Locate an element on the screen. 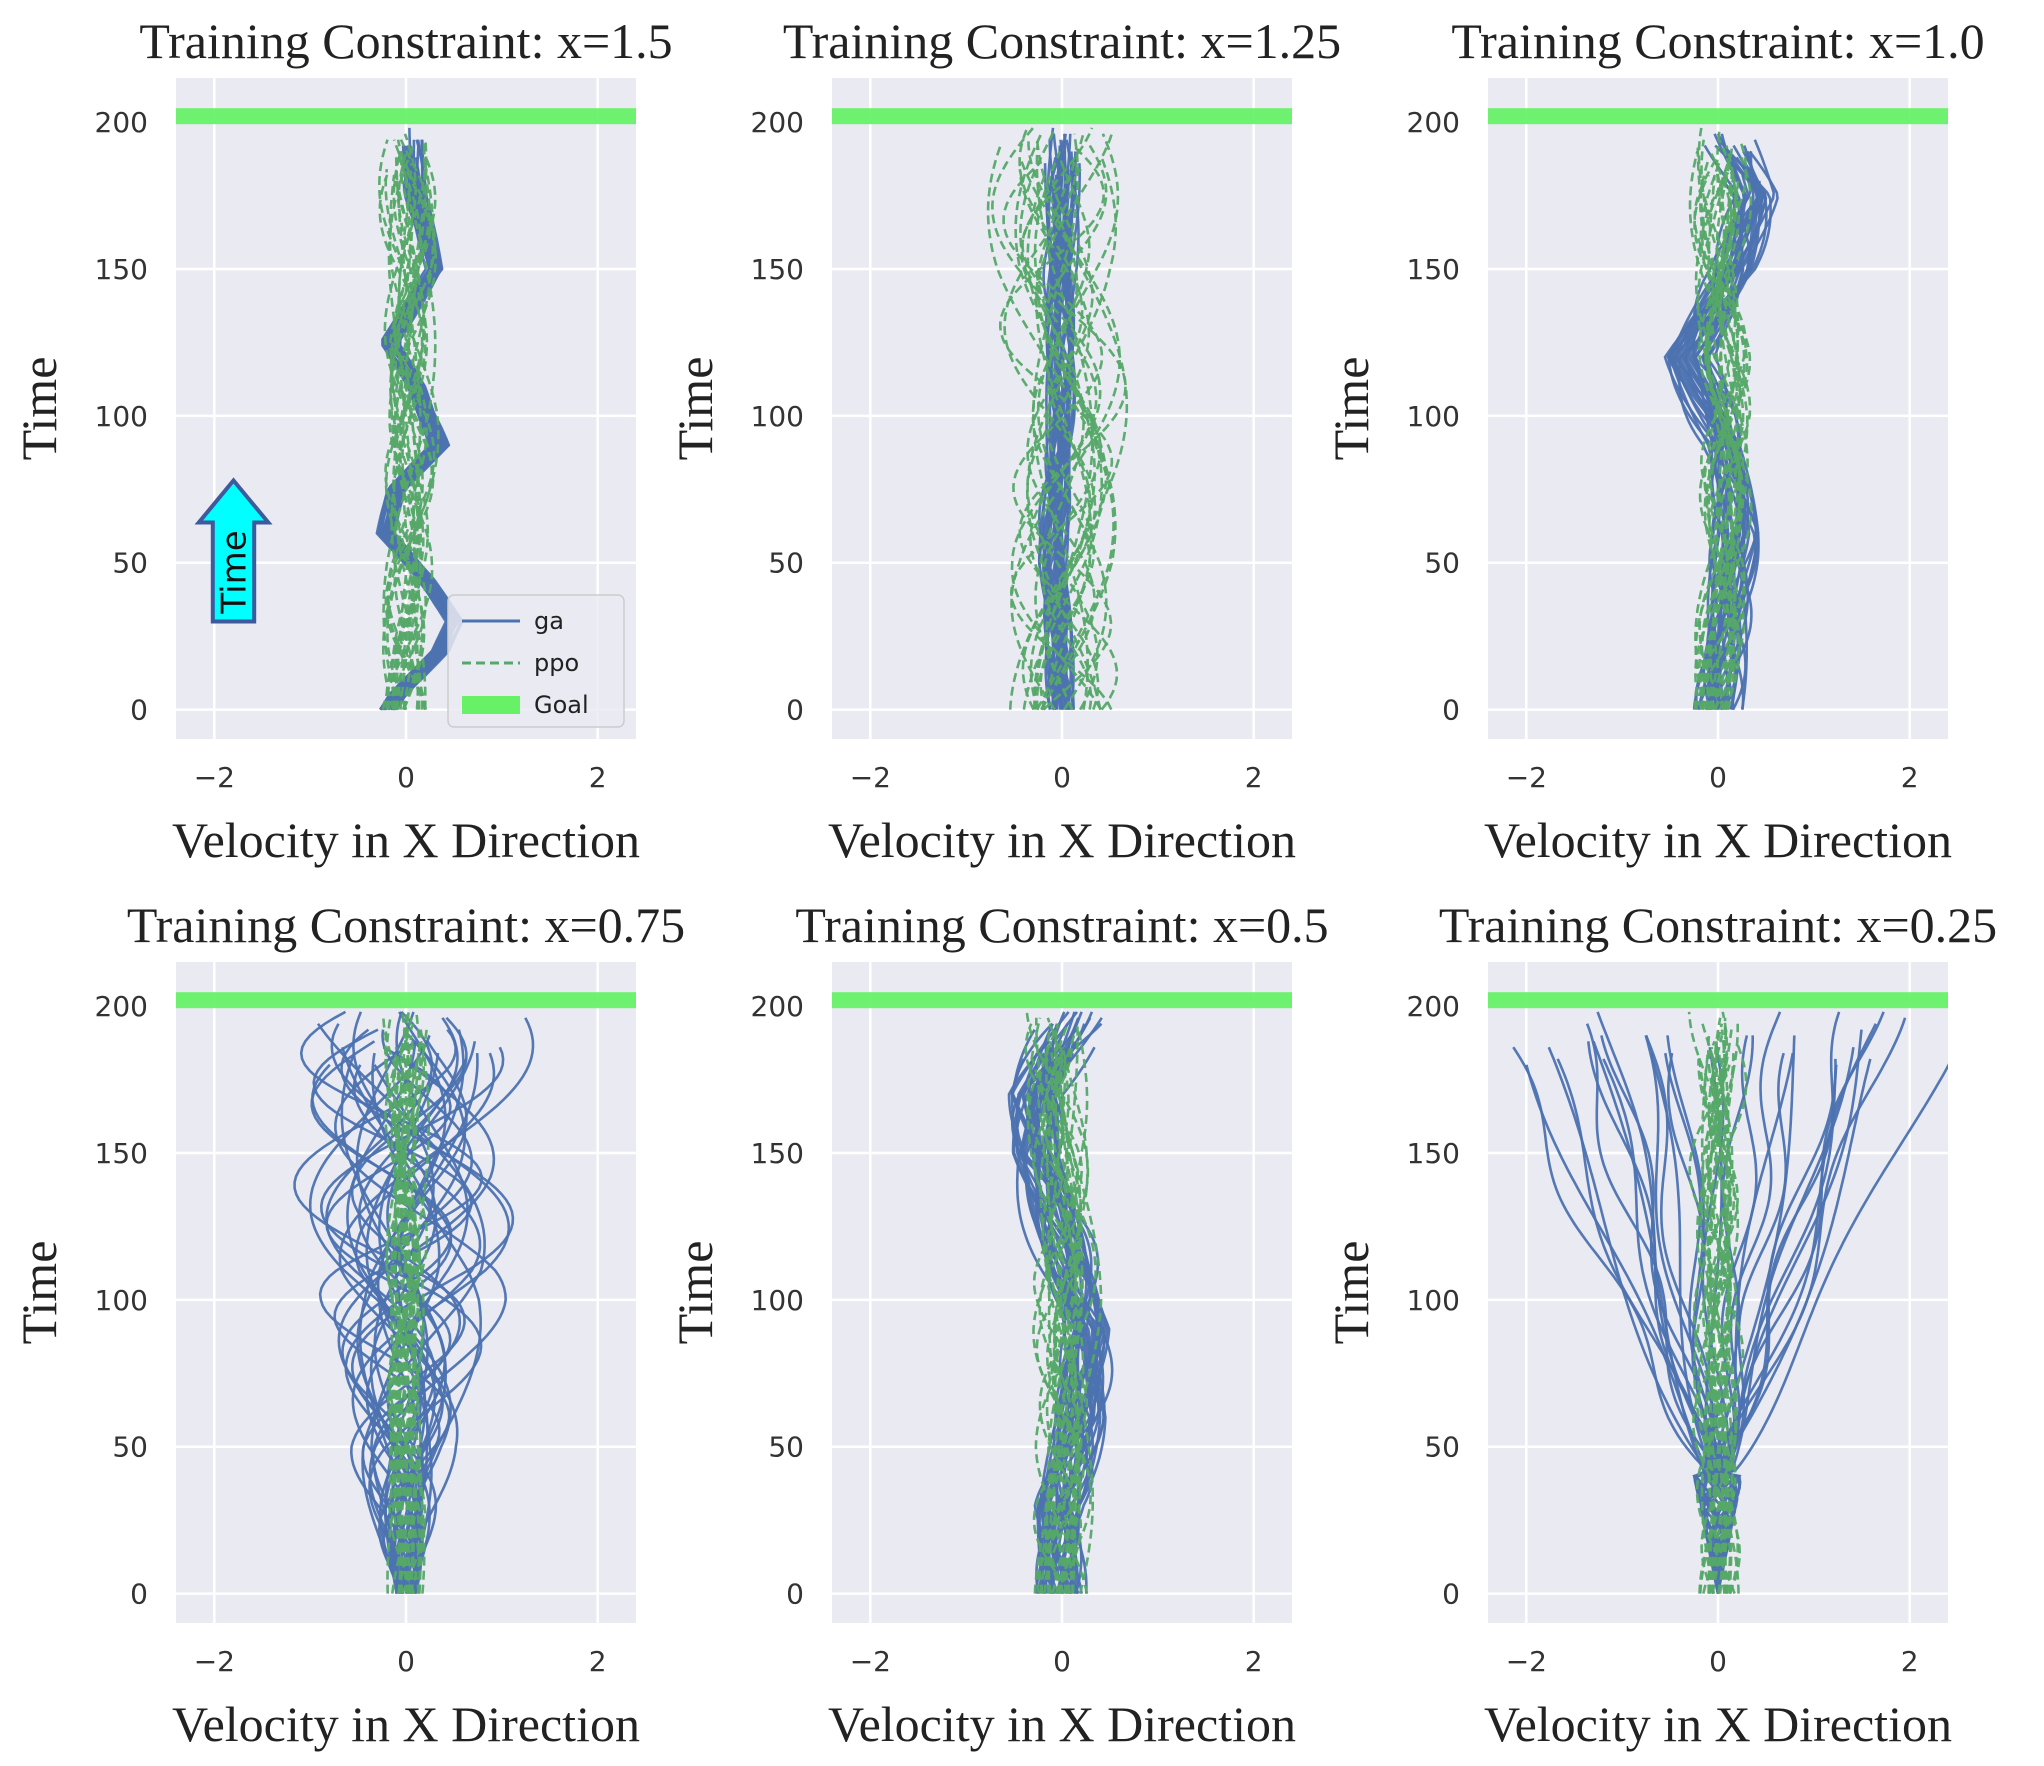 Image resolution: width=2044 pixels, height=1766 pixels. chart-title: Training Constraint: x=0.75 is located at coordinates (406, 925).